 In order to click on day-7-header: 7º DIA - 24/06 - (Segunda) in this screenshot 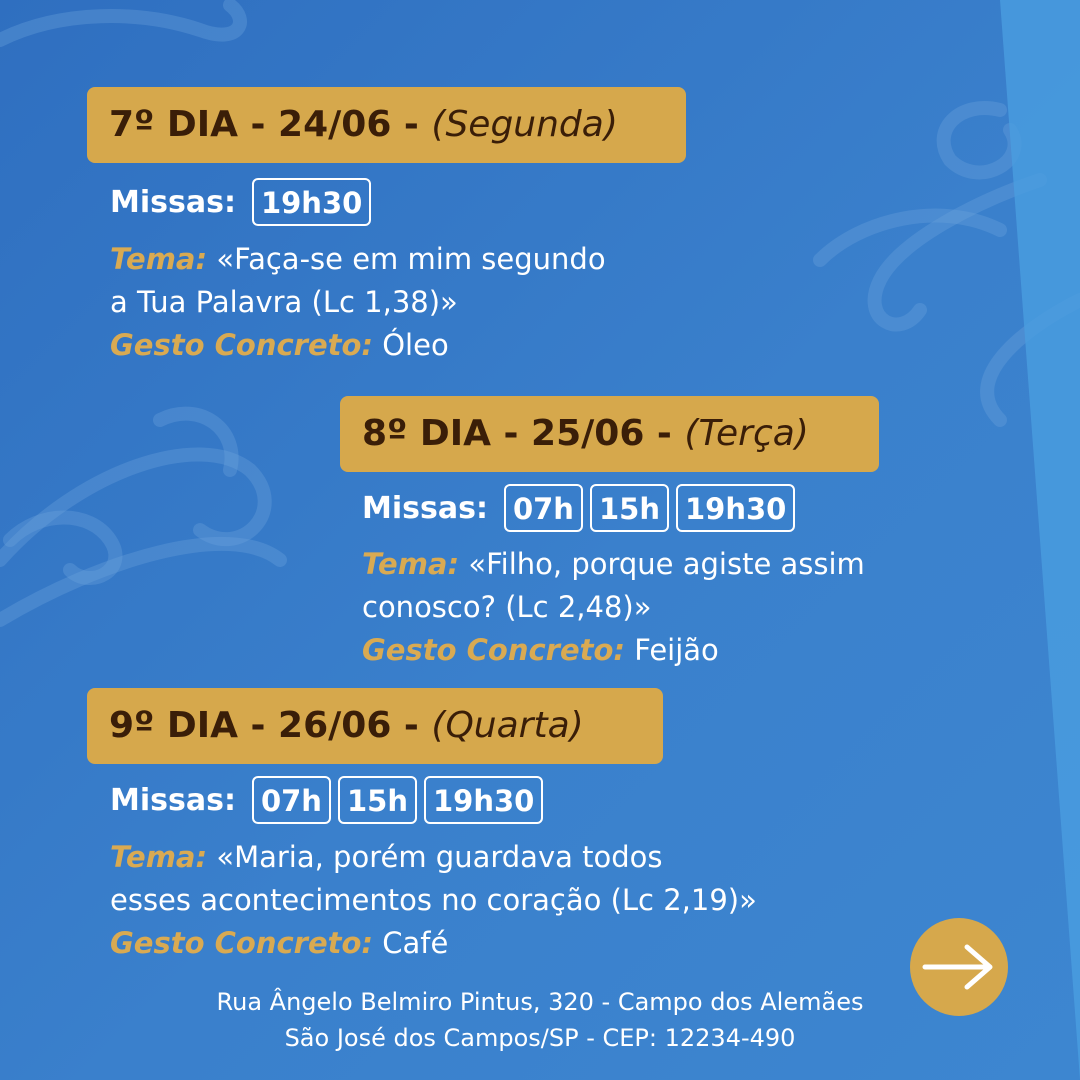, I will do `click(386, 125)`.